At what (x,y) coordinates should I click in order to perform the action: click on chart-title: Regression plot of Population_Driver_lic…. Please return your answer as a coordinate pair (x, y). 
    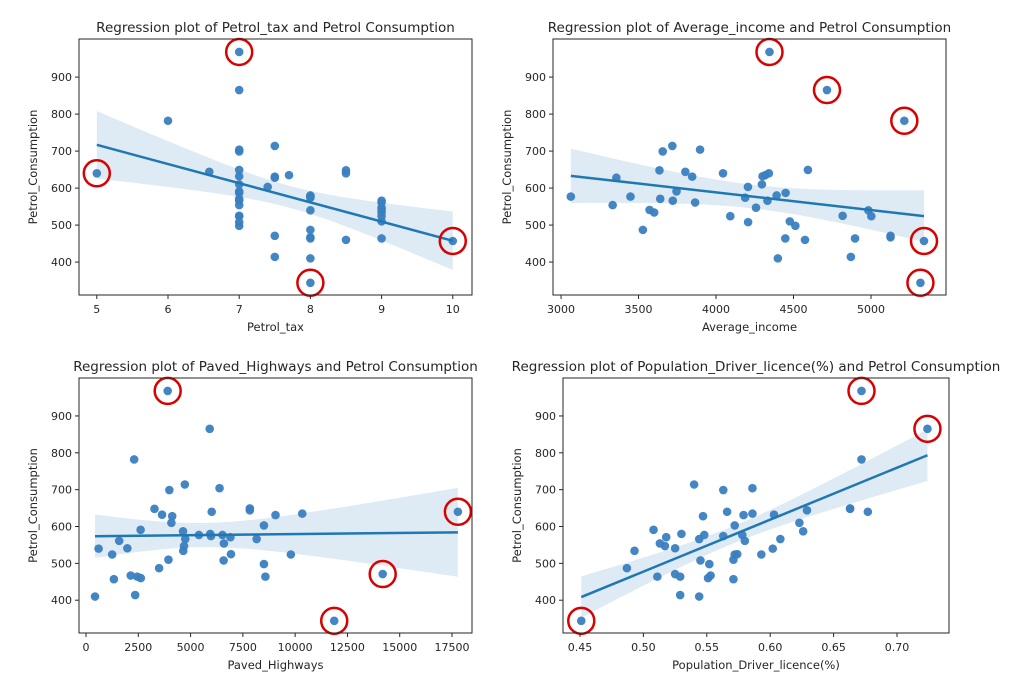
    Looking at the image, I should click on (756, 367).